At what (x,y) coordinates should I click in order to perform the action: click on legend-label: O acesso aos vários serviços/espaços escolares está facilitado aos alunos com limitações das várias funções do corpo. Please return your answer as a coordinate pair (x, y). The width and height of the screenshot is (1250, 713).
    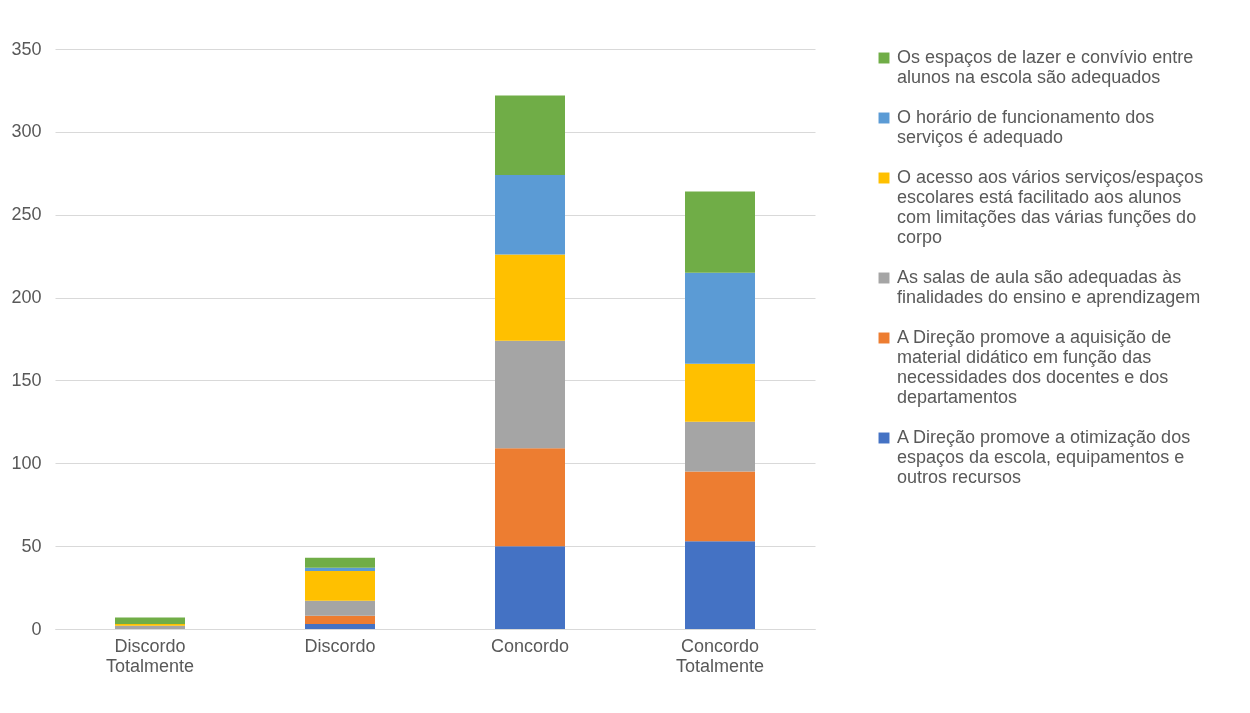
    Looking at the image, I should click on (1050, 207).